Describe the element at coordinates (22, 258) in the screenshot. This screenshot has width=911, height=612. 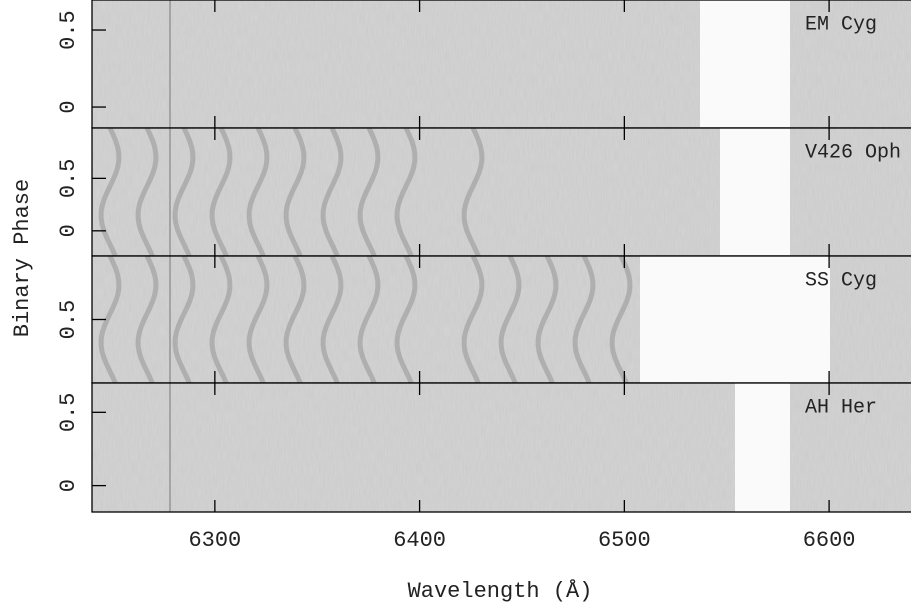
I see `y-axis-label: Binary Phase` at that location.